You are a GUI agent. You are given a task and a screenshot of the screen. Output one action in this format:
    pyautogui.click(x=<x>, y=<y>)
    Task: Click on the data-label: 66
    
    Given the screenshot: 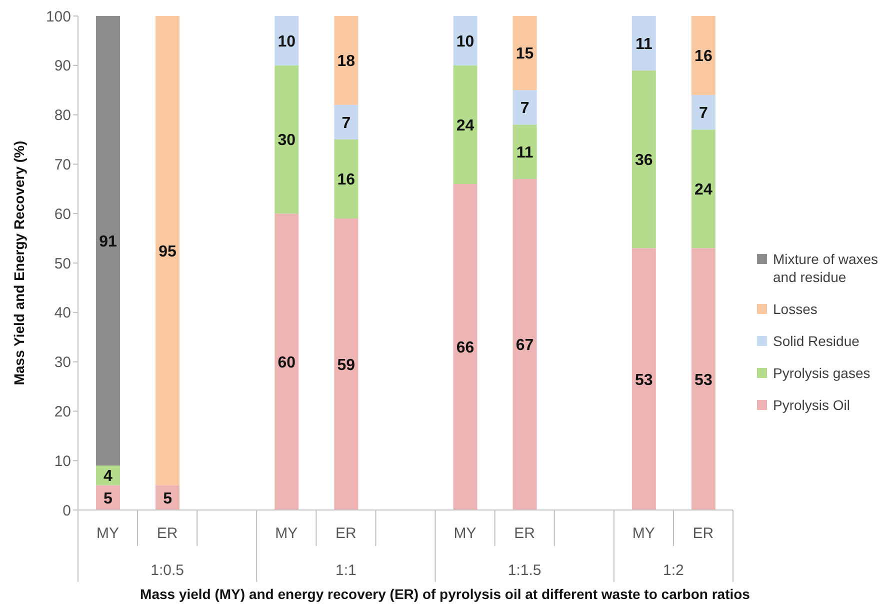 What is the action you would take?
    pyautogui.click(x=465, y=348)
    